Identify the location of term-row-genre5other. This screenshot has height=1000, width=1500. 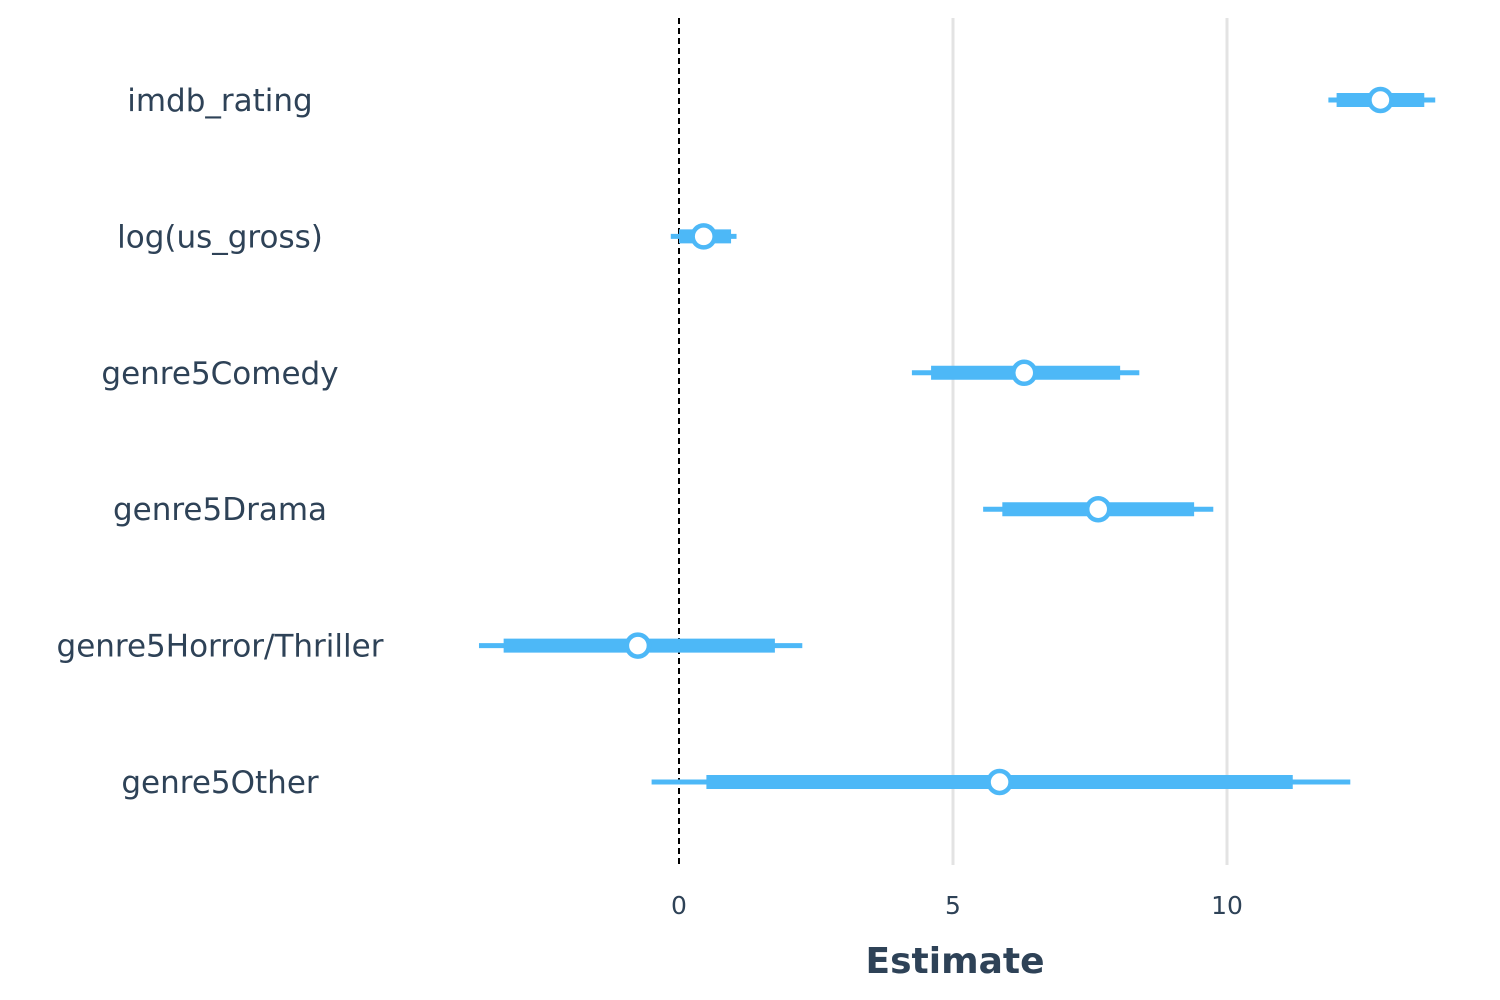
(1001, 782).